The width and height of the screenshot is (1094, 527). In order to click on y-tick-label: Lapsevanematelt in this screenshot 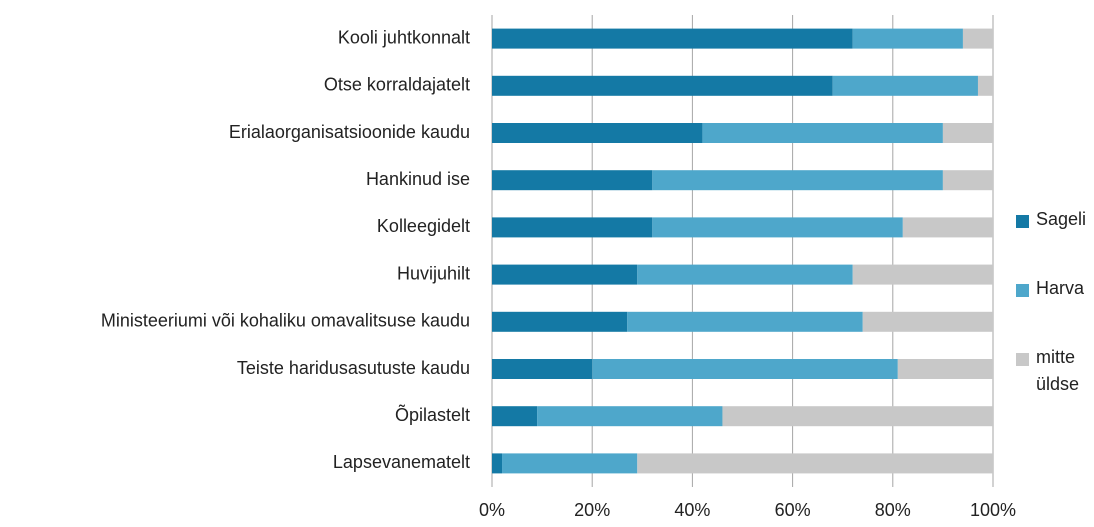, I will do `click(401, 462)`.